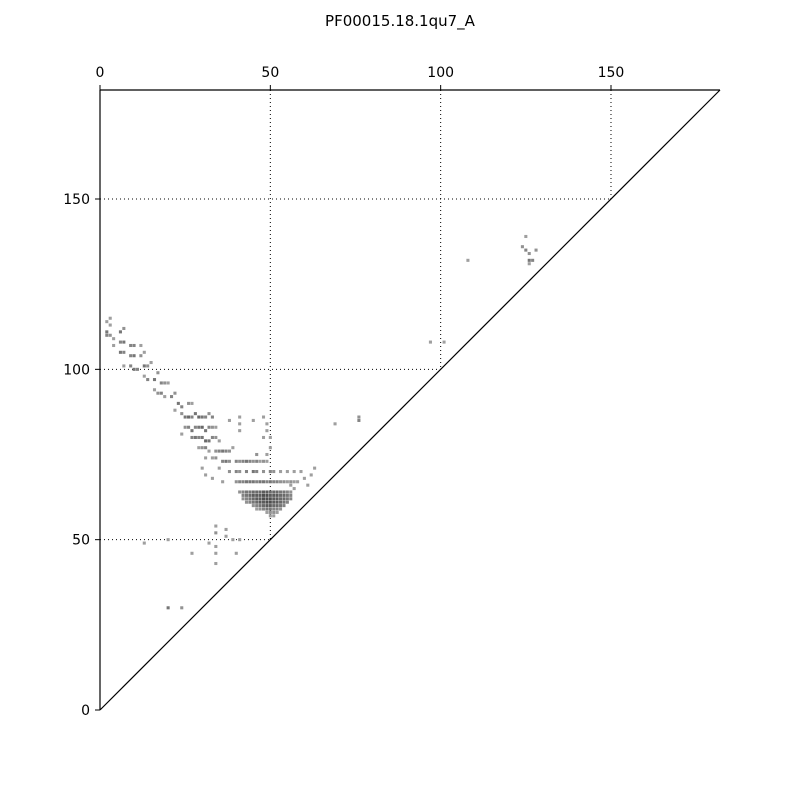 The height and width of the screenshot is (805, 800). Describe the element at coordinates (100, 73) in the screenshot. I see `x-tick-label: 0` at that location.